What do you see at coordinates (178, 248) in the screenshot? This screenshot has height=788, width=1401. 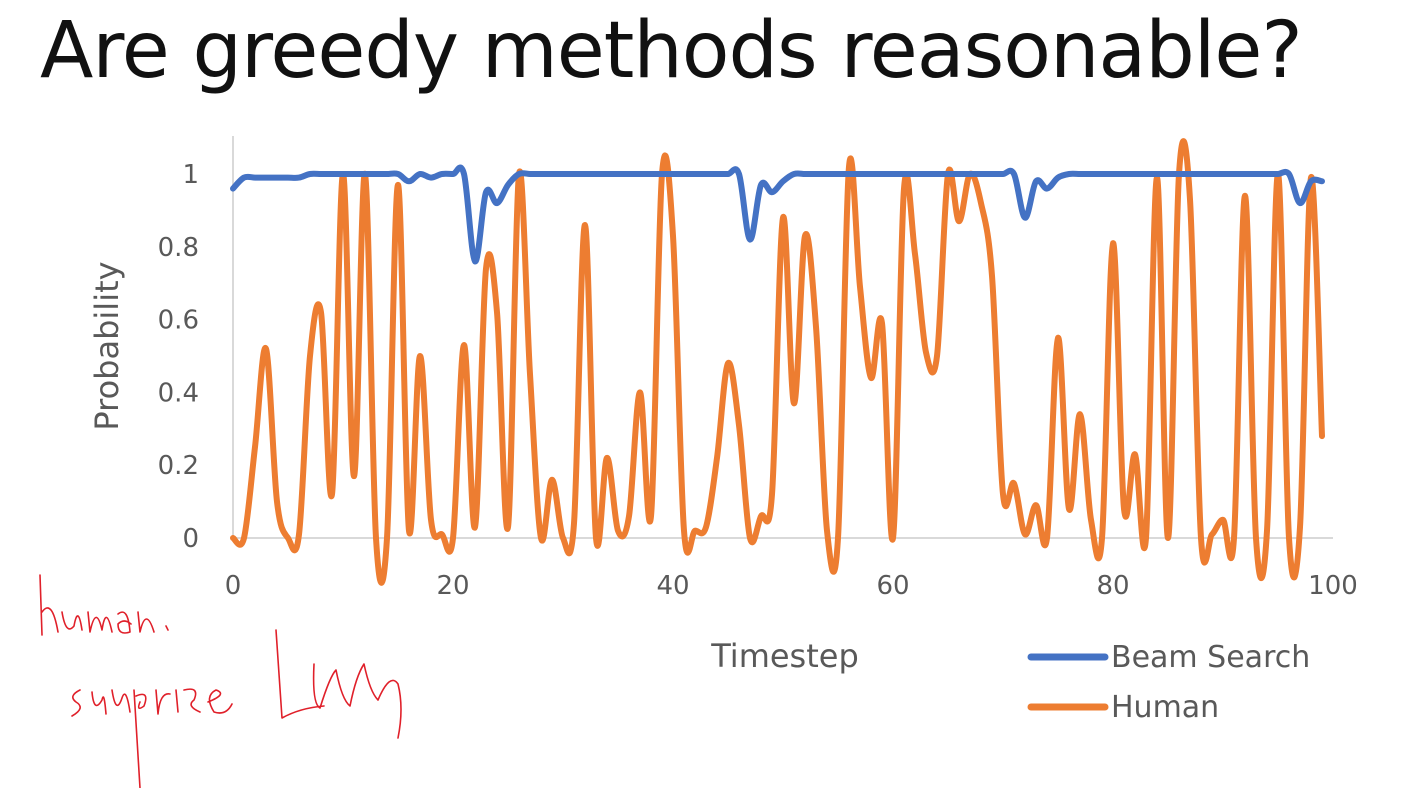 I see `y-tick-label: 0.8` at bounding box center [178, 248].